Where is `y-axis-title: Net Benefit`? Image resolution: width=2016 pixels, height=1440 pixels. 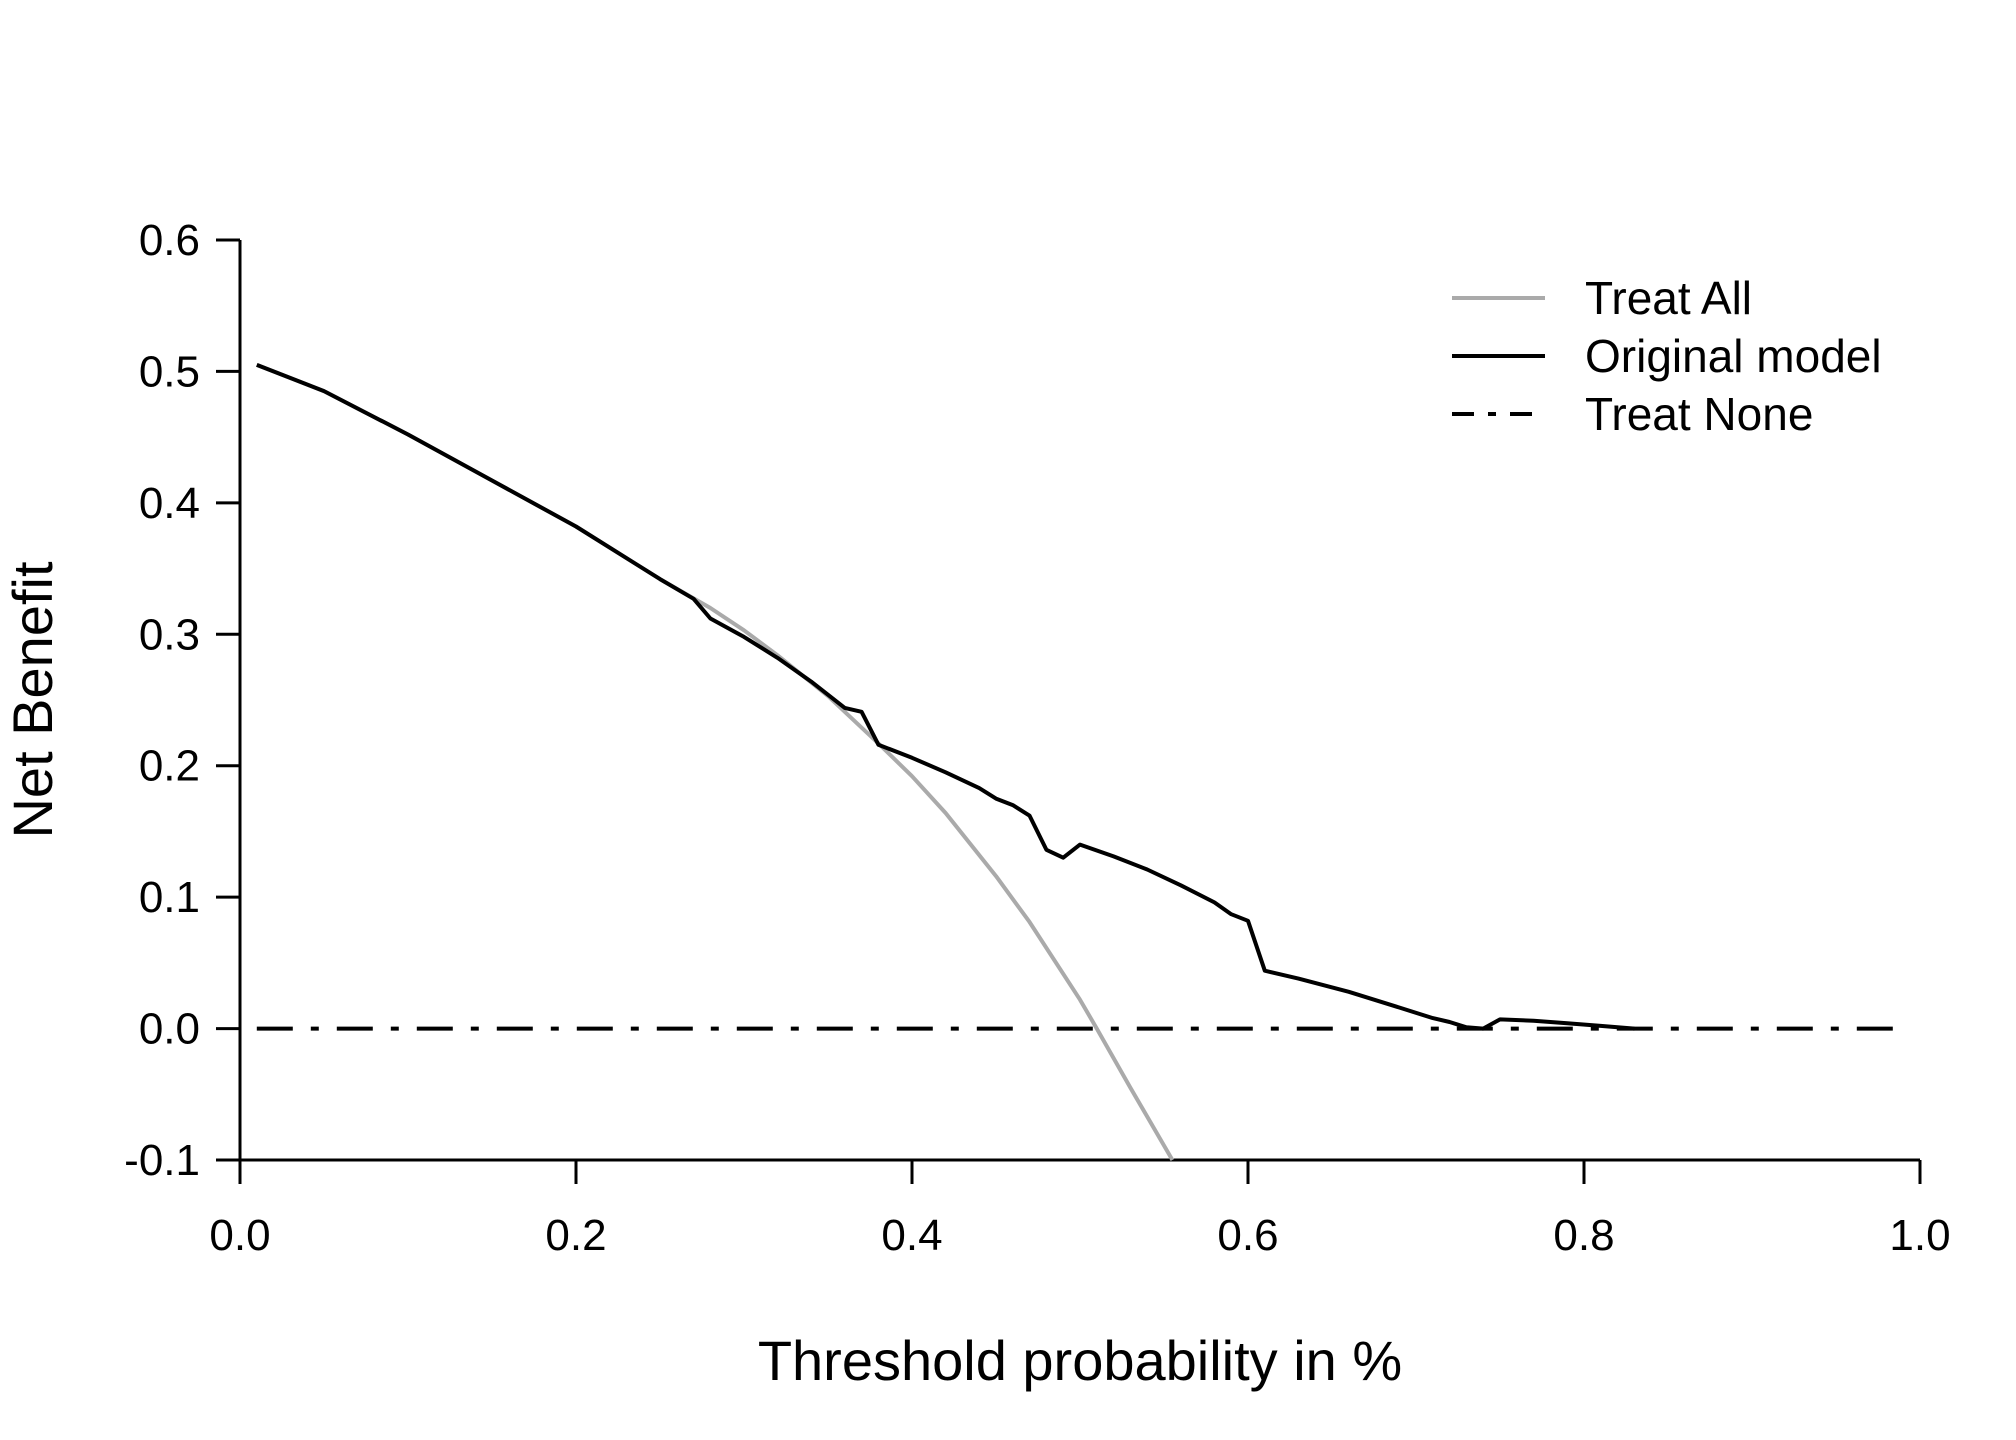
y-axis-title: Net Benefit is located at coordinates (32, 699).